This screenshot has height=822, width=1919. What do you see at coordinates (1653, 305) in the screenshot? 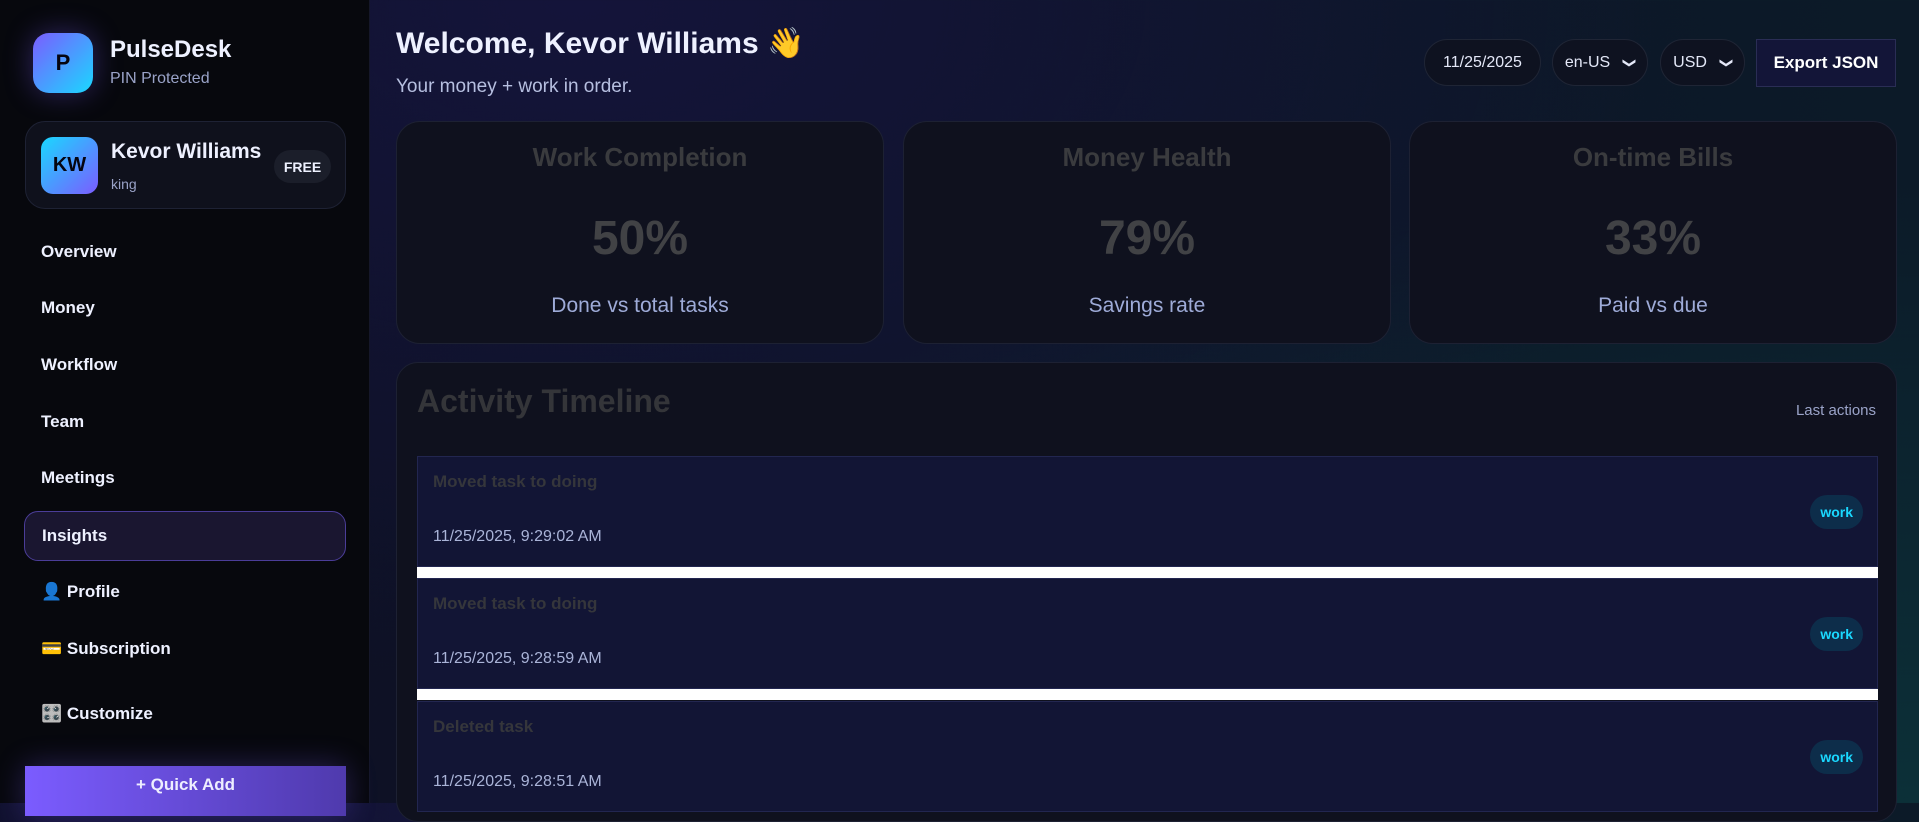
I see `card-caption: Paid vs due` at bounding box center [1653, 305].